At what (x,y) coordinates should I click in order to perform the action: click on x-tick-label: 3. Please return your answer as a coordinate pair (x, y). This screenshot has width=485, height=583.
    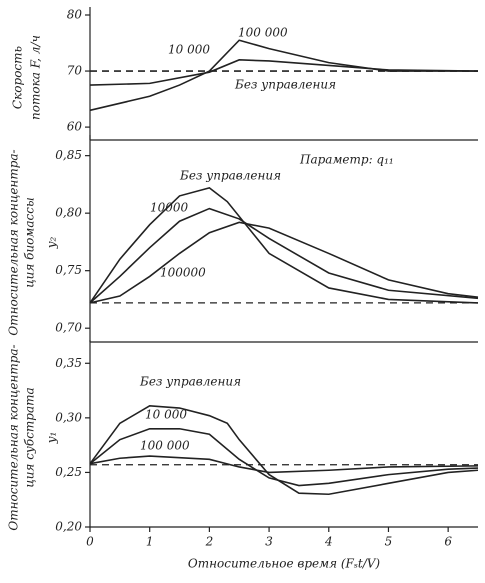
    Looking at the image, I should click on (269, 542).